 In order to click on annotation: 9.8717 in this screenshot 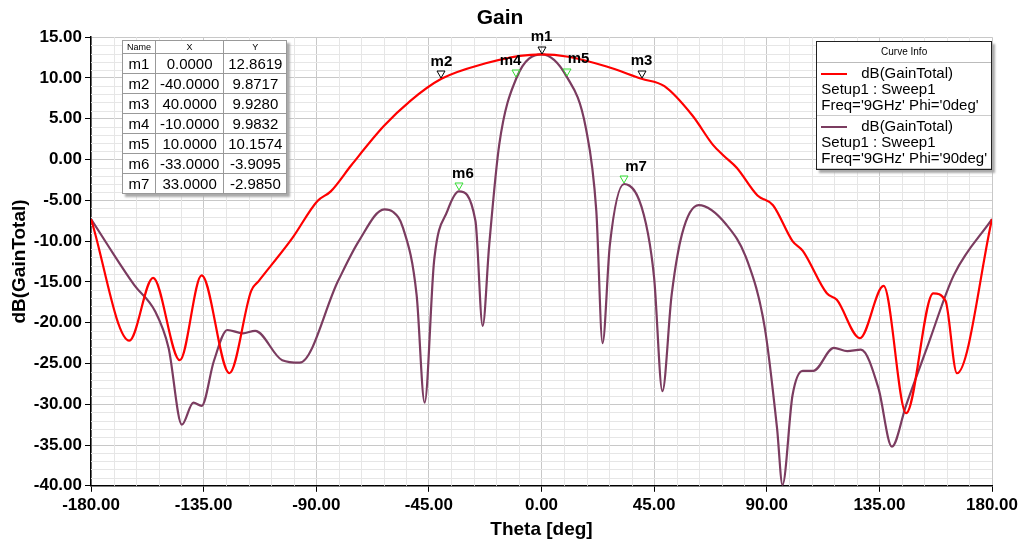, I will do `click(255, 83)`.